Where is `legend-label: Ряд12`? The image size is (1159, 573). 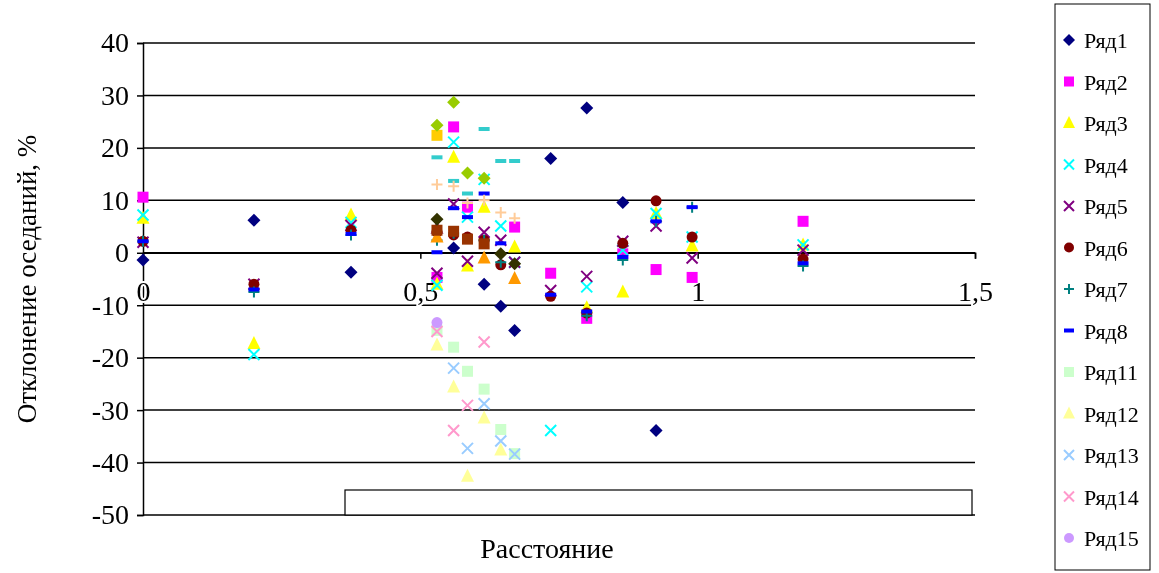 legend-label: Ряд12 is located at coordinates (1111, 414).